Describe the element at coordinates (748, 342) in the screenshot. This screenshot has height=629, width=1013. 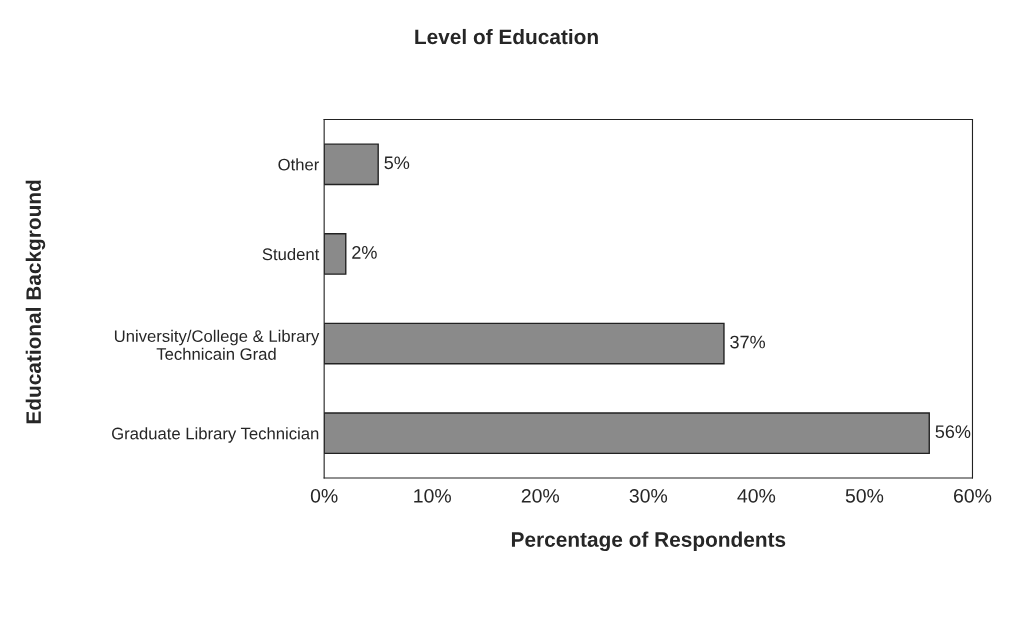
I see `data-label: 37%` at that location.